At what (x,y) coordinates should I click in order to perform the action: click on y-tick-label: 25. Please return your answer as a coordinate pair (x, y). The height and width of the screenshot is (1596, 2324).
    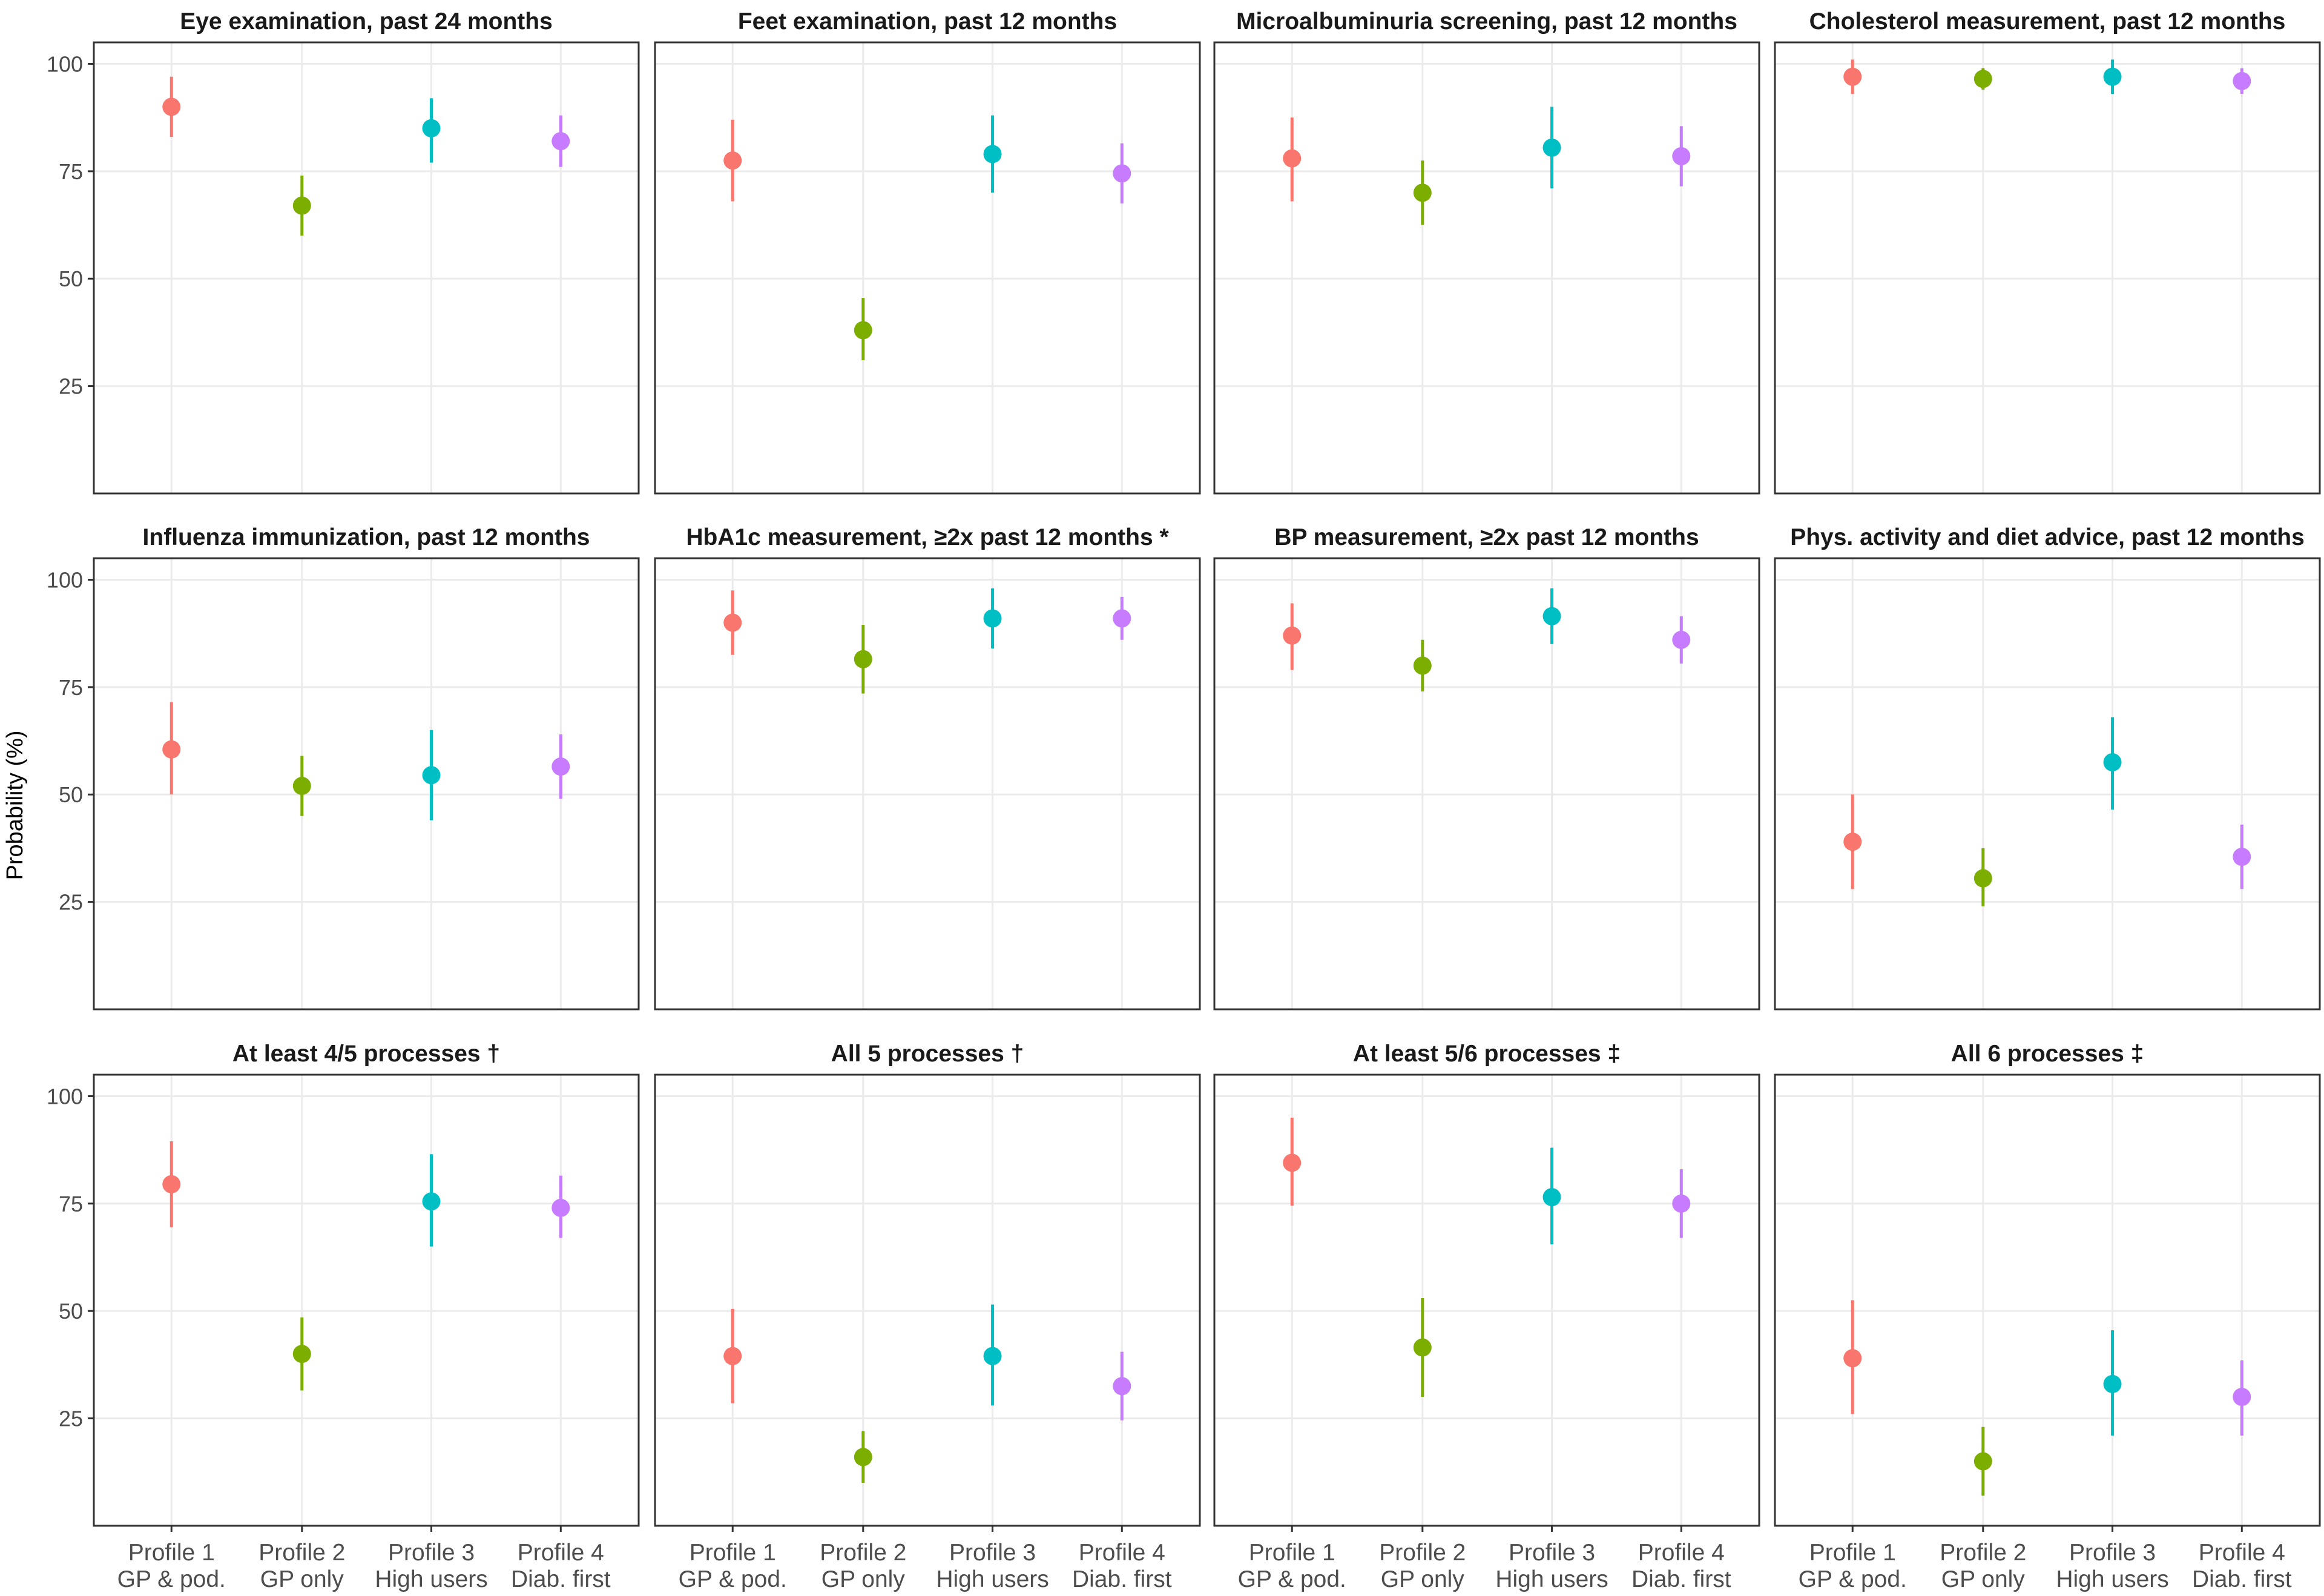
    Looking at the image, I should click on (71, 1418).